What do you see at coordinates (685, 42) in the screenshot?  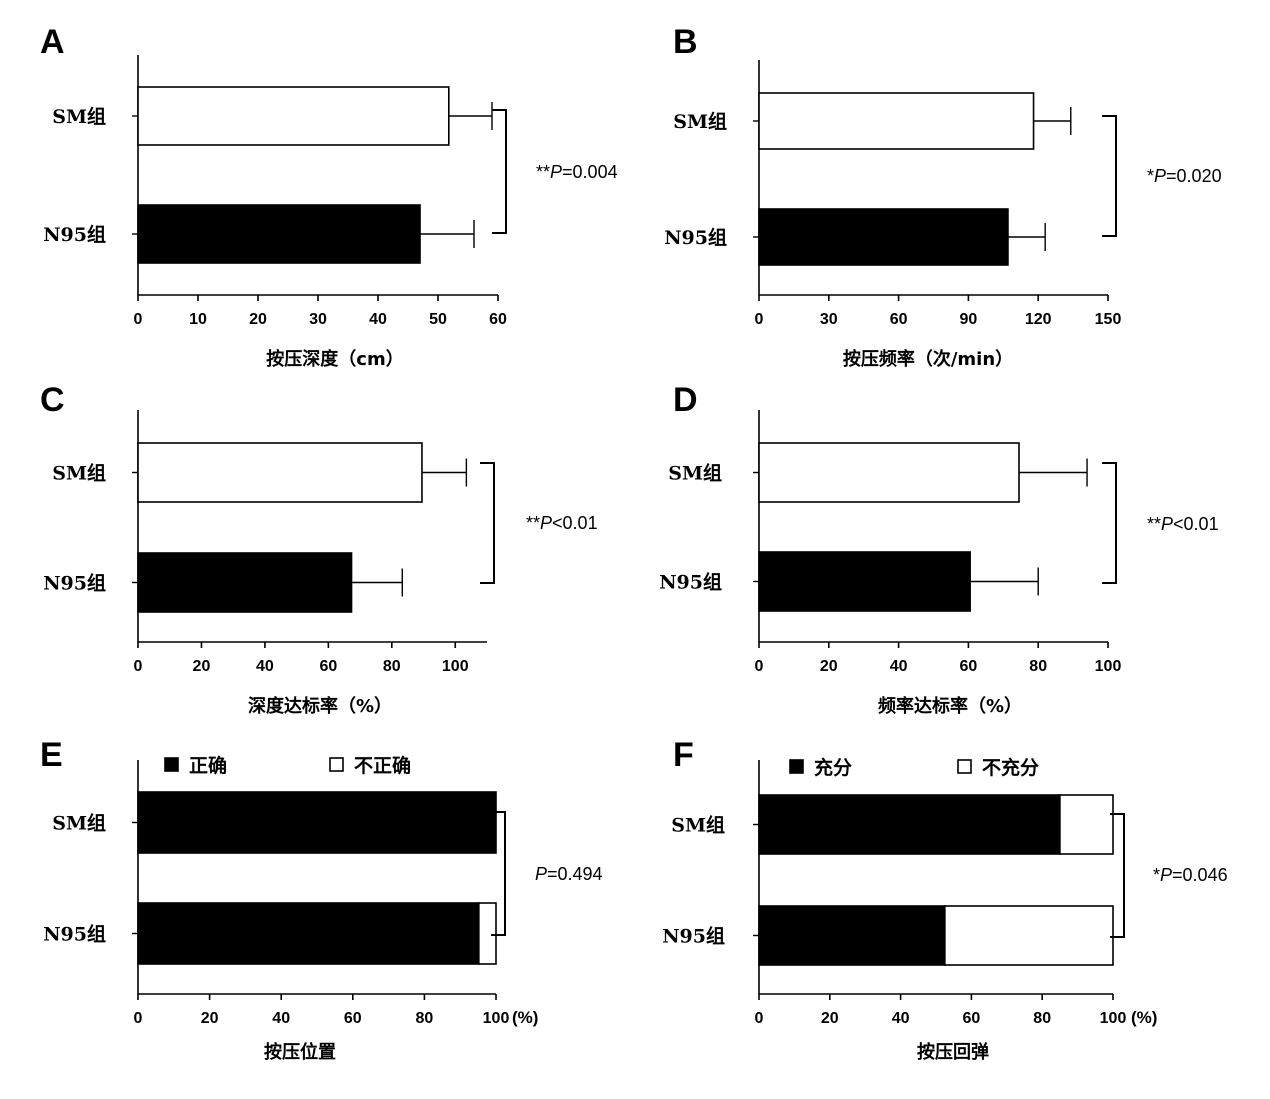 I see `panel-letter: B` at bounding box center [685, 42].